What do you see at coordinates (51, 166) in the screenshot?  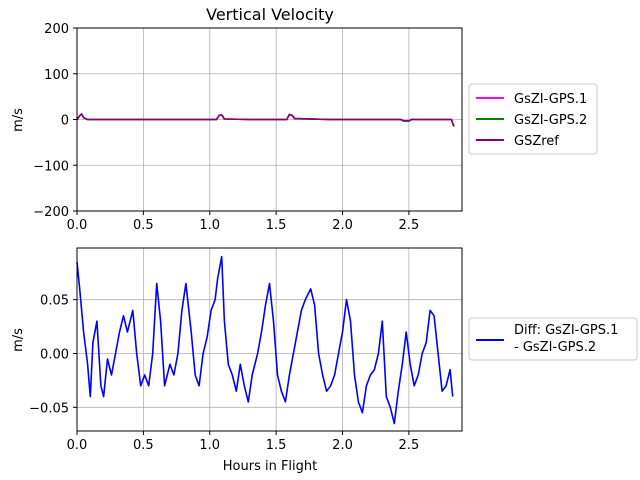 I see `y-tick-label: −100` at bounding box center [51, 166].